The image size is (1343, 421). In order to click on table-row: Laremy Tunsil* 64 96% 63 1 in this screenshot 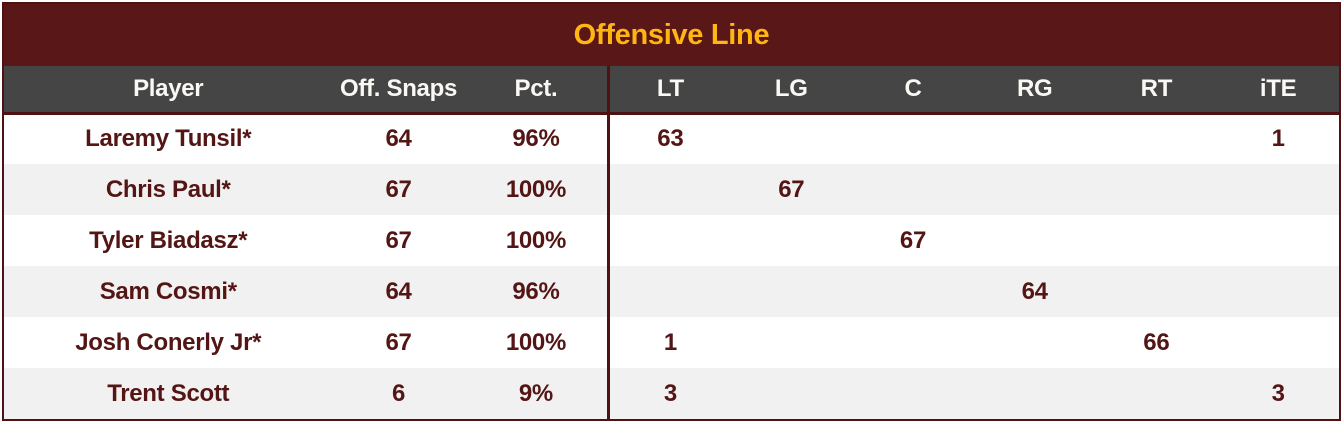, I will do `click(671, 138)`.